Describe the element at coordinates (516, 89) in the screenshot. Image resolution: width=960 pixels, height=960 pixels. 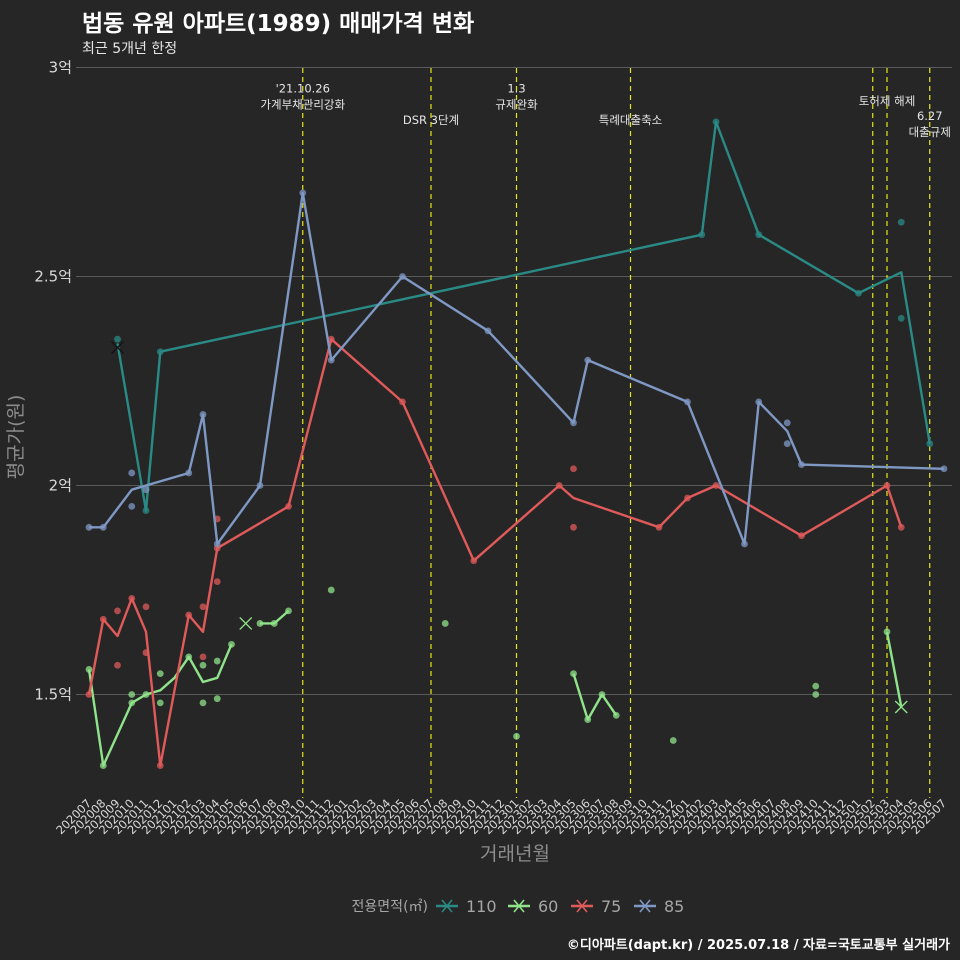
I see `event-label: 1.3` at that location.